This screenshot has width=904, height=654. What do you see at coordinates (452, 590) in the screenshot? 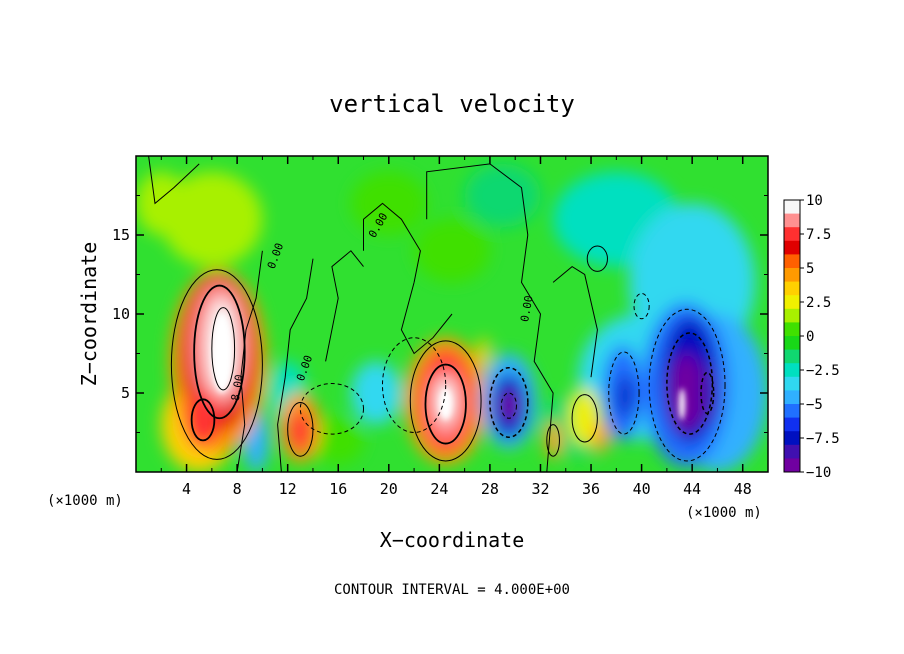
I see `contour-interval-note: CONTOUR INTERVAL = 4.000E+00` at bounding box center [452, 590].